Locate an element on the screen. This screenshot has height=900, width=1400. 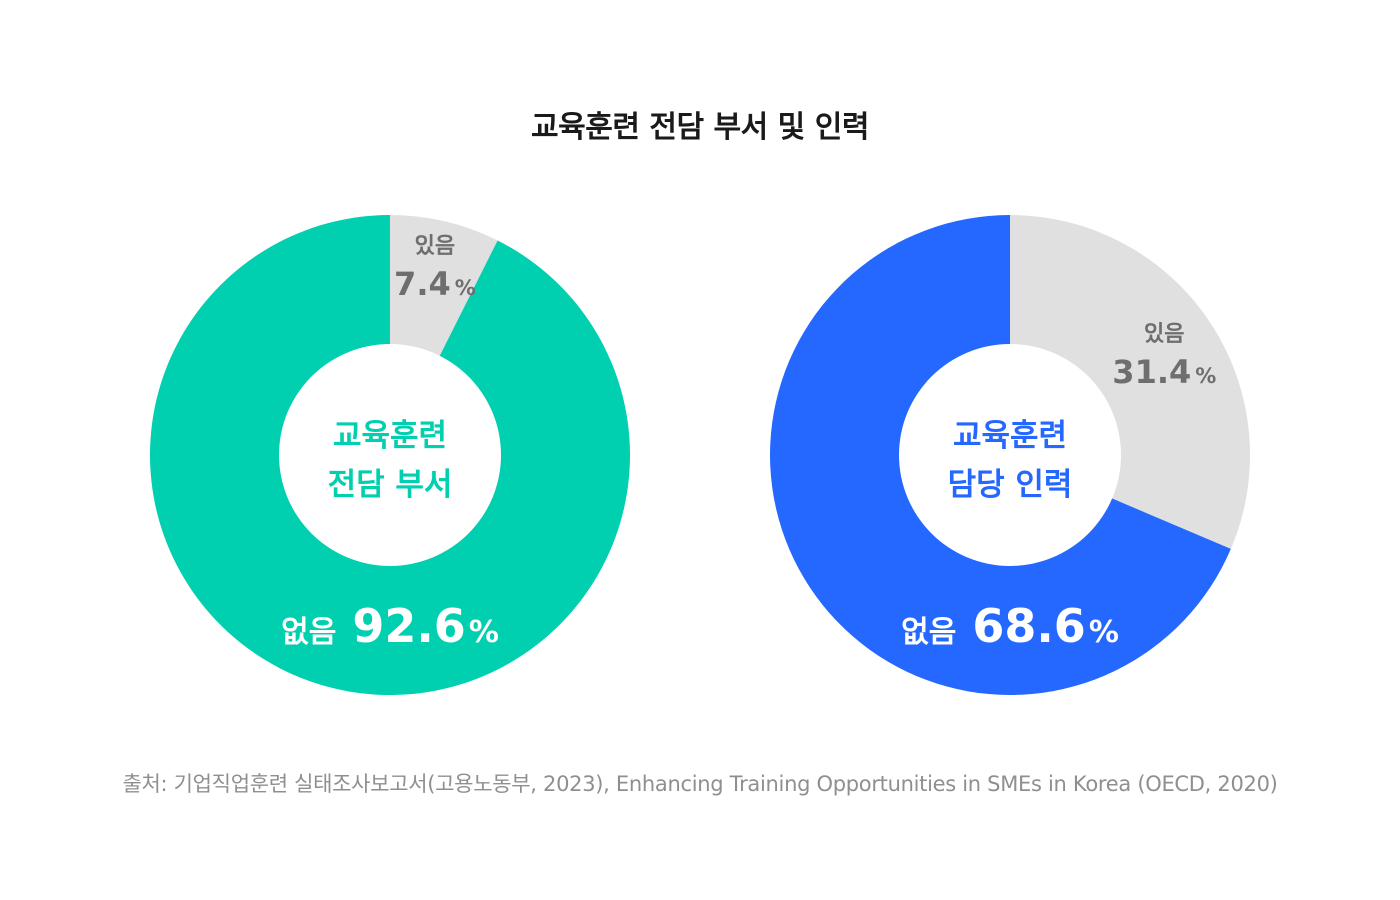
value-number: 92.6 is located at coordinates (409, 626).